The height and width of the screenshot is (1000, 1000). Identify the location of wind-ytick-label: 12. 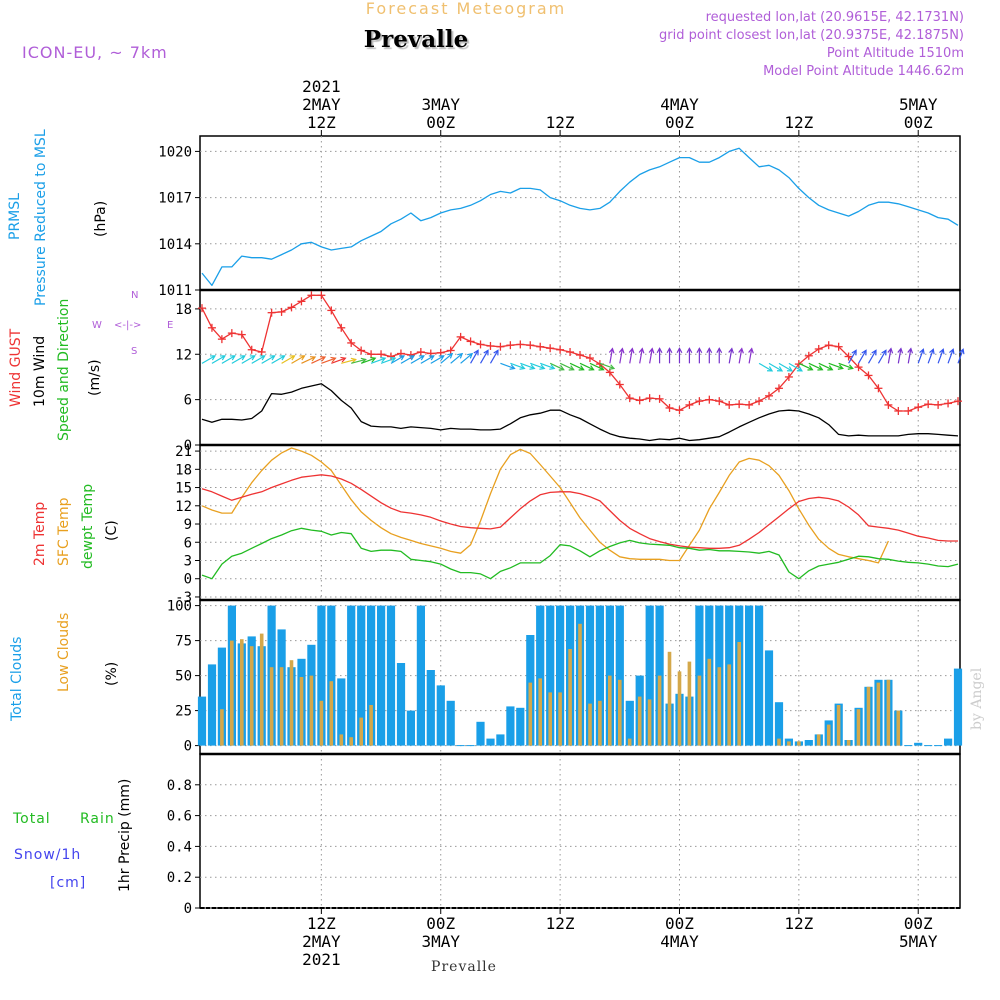
(183, 355).